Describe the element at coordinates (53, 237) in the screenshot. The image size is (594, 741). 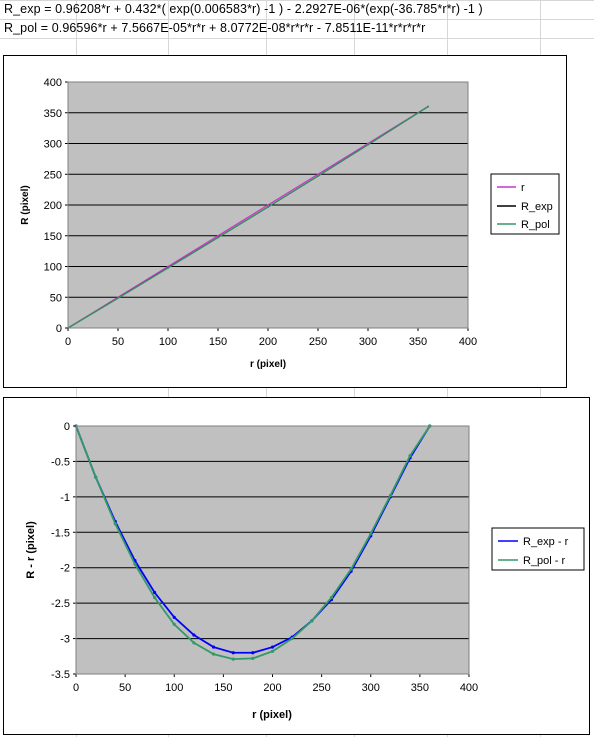
I see `y-tick-label: 150` at that location.